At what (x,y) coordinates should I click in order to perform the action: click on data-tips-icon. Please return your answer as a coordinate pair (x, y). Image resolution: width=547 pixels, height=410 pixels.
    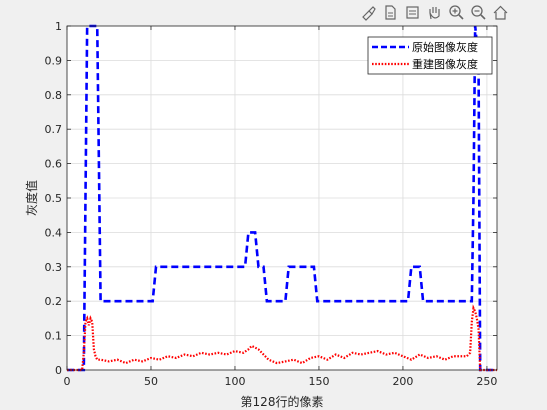
    Looking at the image, I should click on (412, 12).